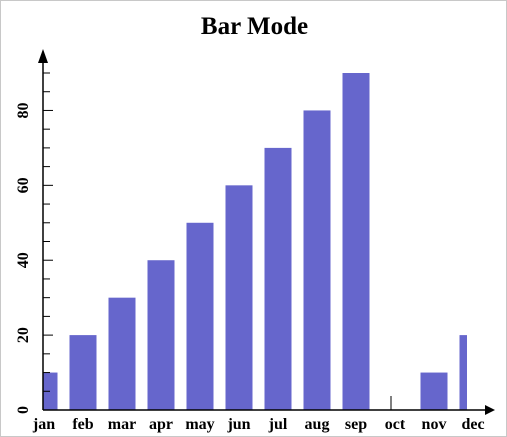  Describe the element at coordinates (83, 372) in the screenshot. I see `bar-feb` at that location.